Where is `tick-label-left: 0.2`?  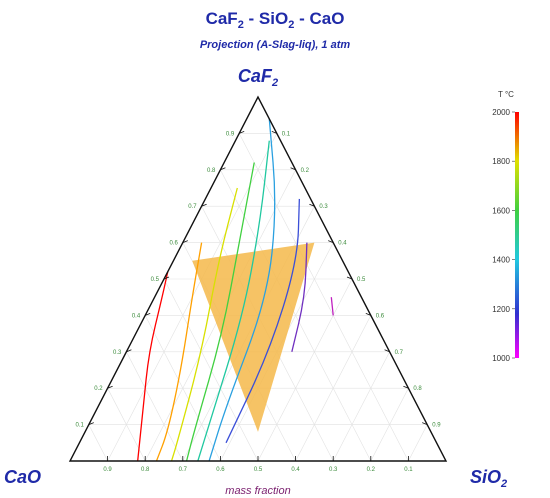
tick-label-left: 0.2 is located at coordinates (98, 389).